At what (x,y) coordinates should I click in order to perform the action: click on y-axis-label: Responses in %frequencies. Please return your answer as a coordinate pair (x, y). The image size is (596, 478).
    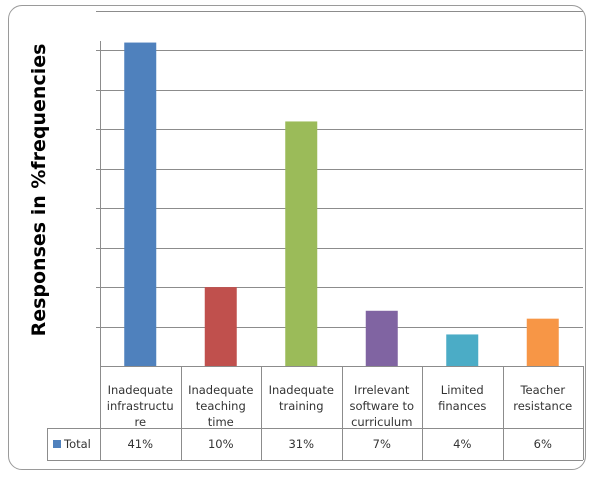
    Looking at the image, I should click on (39, 190).